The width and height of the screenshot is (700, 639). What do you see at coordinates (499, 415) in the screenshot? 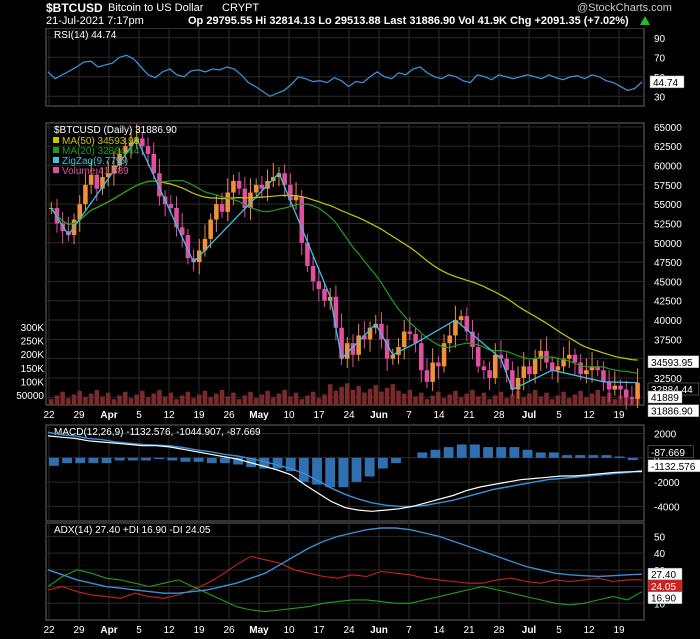
I see `date-axis-label: 28` at bounding box center [499, 415].